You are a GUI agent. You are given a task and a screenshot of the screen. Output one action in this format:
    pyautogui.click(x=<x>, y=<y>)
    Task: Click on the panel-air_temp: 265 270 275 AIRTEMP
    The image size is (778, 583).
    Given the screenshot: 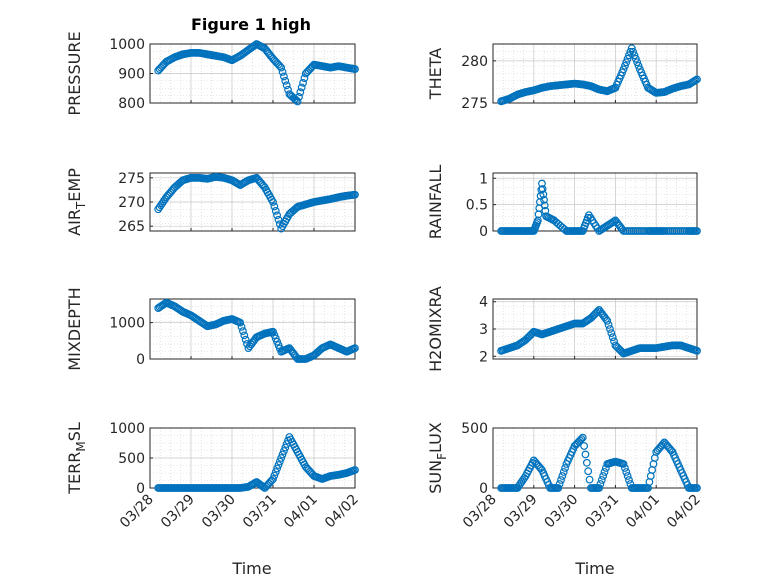 What is the action you would take?
    pyautogui.click(x=212, y=202)
    